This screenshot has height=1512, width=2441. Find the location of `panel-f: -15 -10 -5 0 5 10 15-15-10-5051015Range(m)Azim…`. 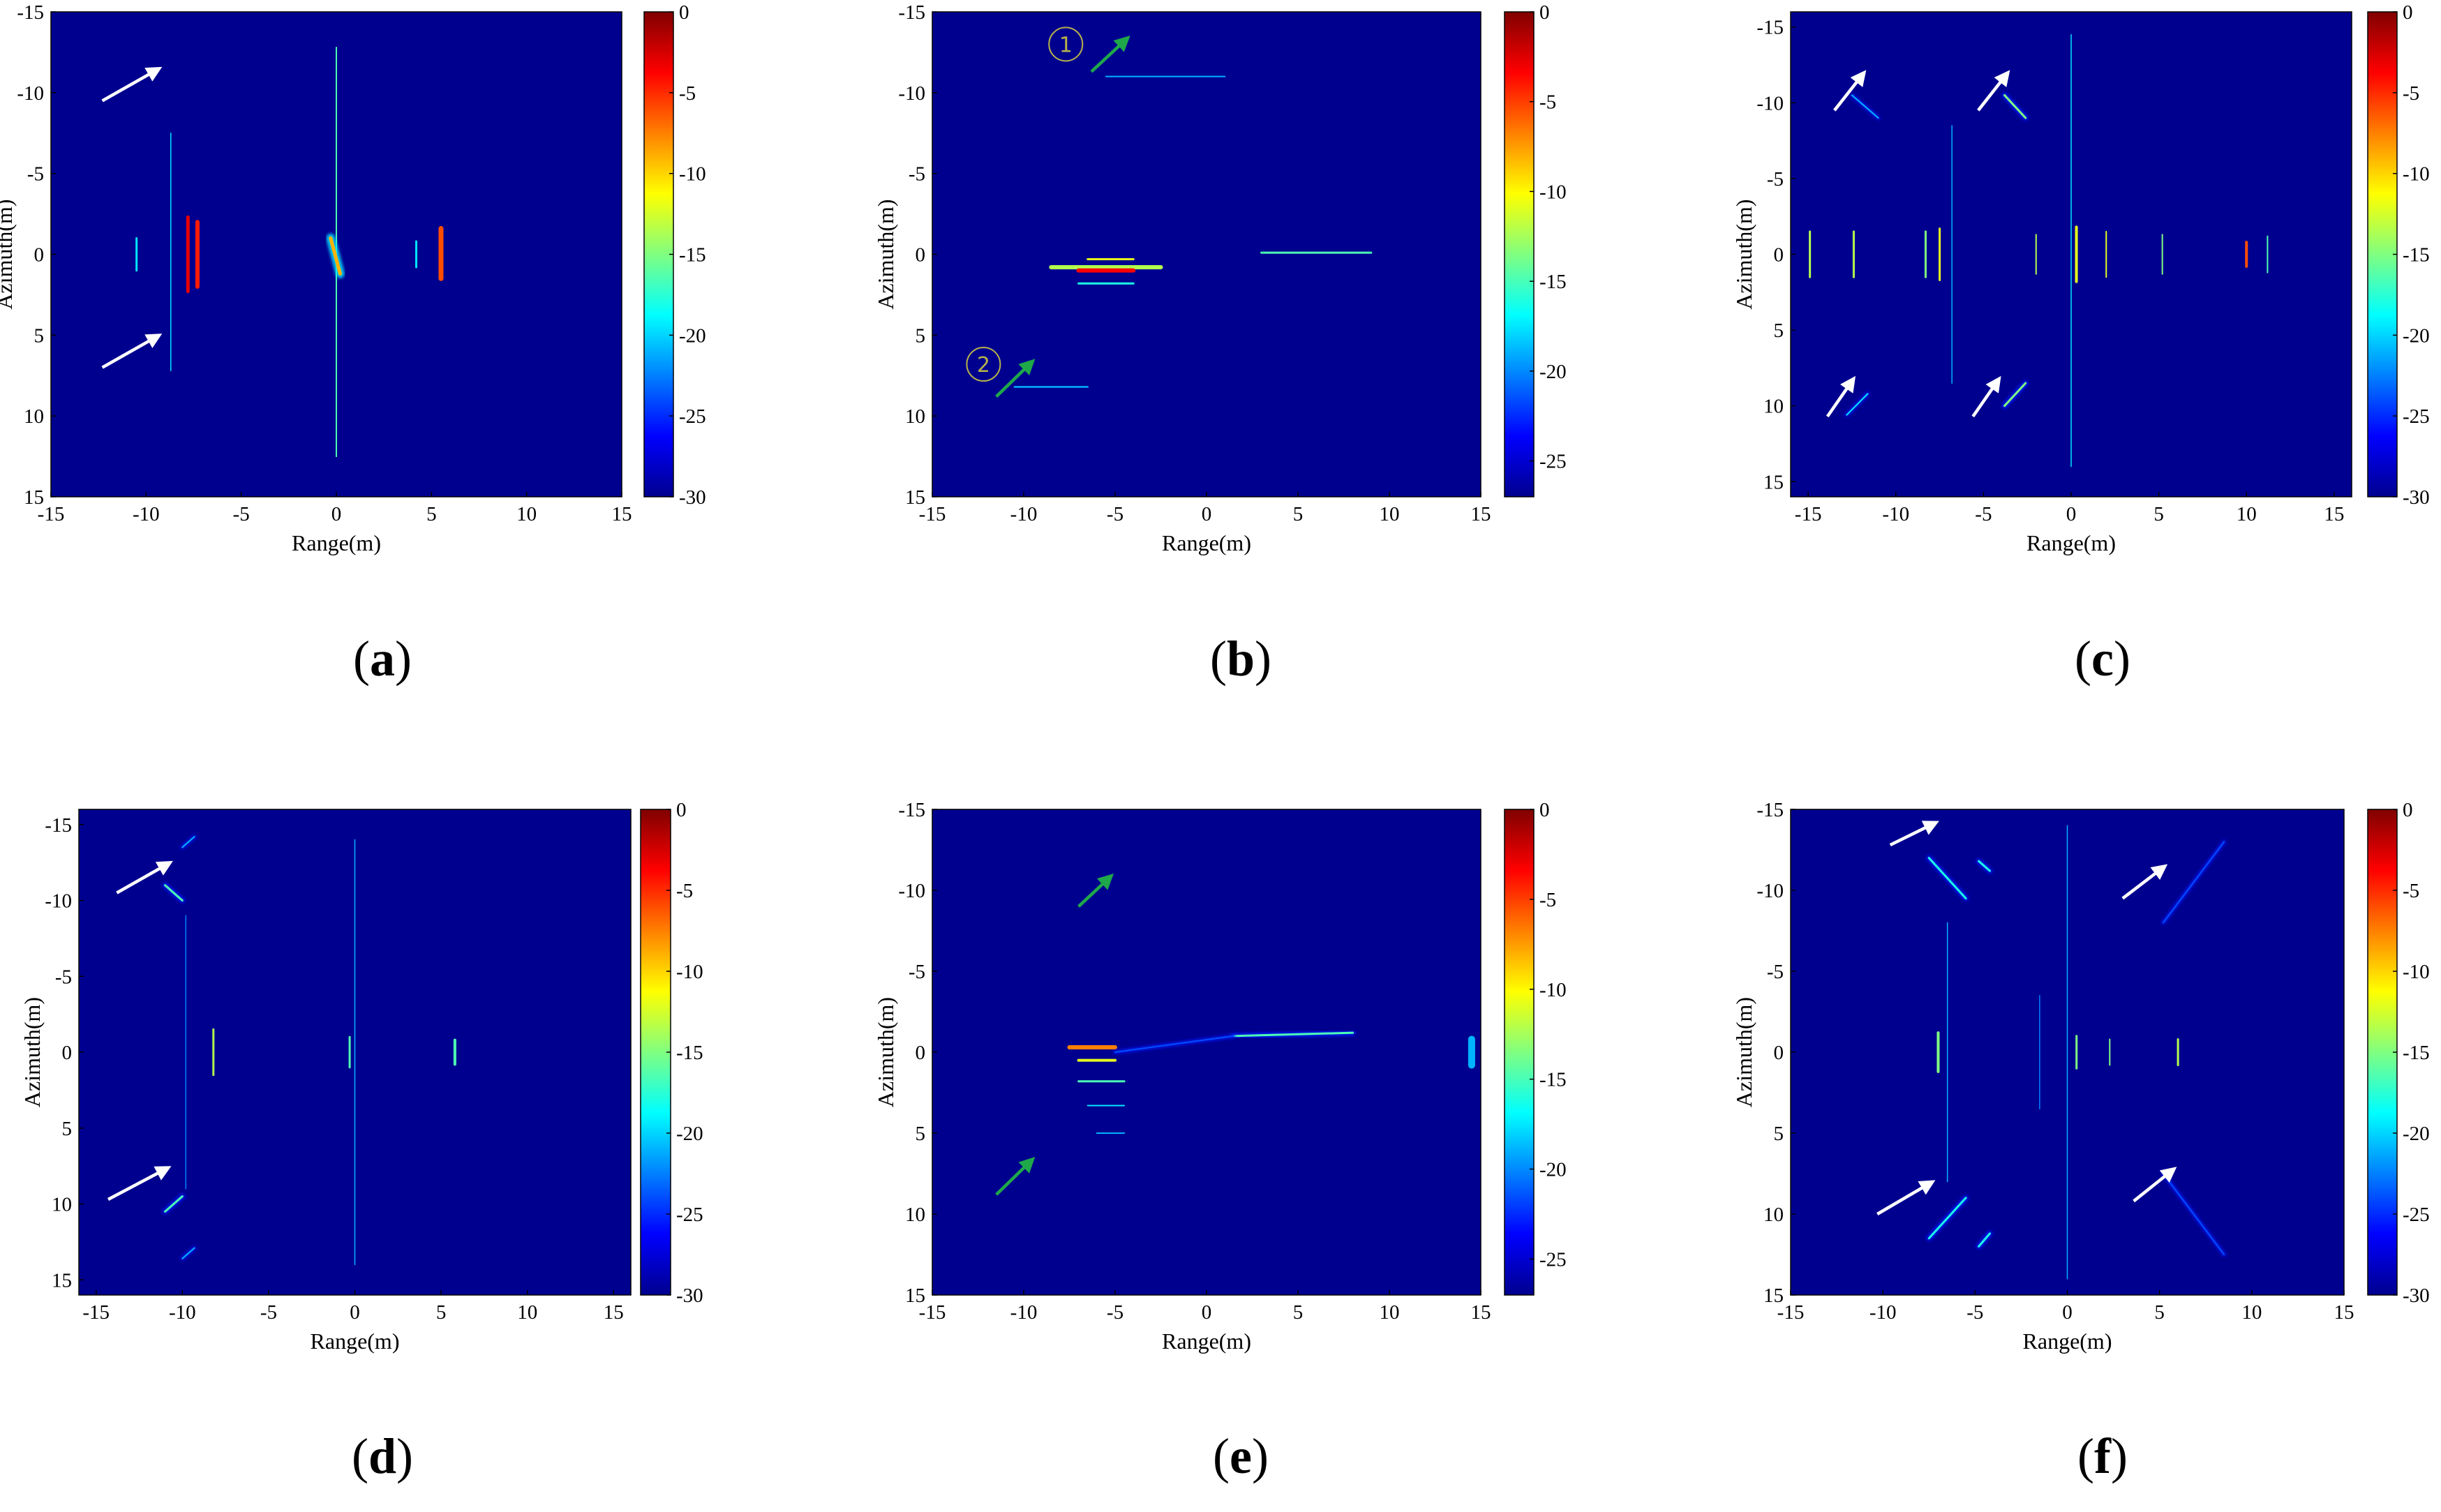

panel-f: -15 -10 -5 0 5 10 15-15-10-5051015Range(m)Azim… is located at coordinates (2080, 1141).